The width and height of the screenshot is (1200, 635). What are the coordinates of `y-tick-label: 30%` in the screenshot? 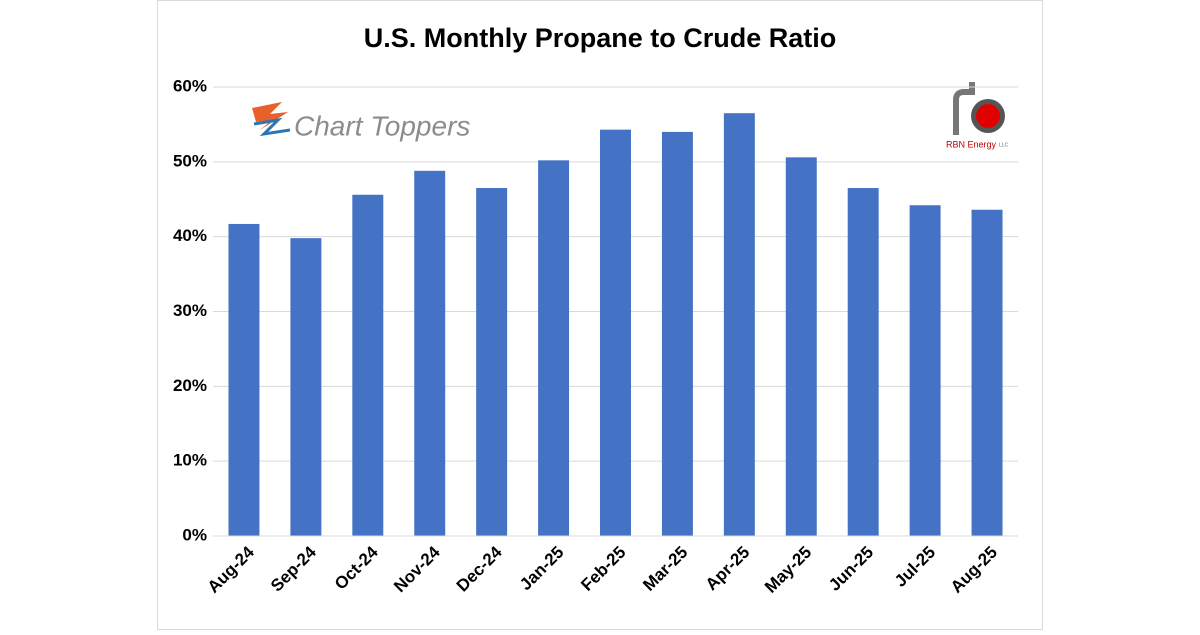 It's located at (190, 310).